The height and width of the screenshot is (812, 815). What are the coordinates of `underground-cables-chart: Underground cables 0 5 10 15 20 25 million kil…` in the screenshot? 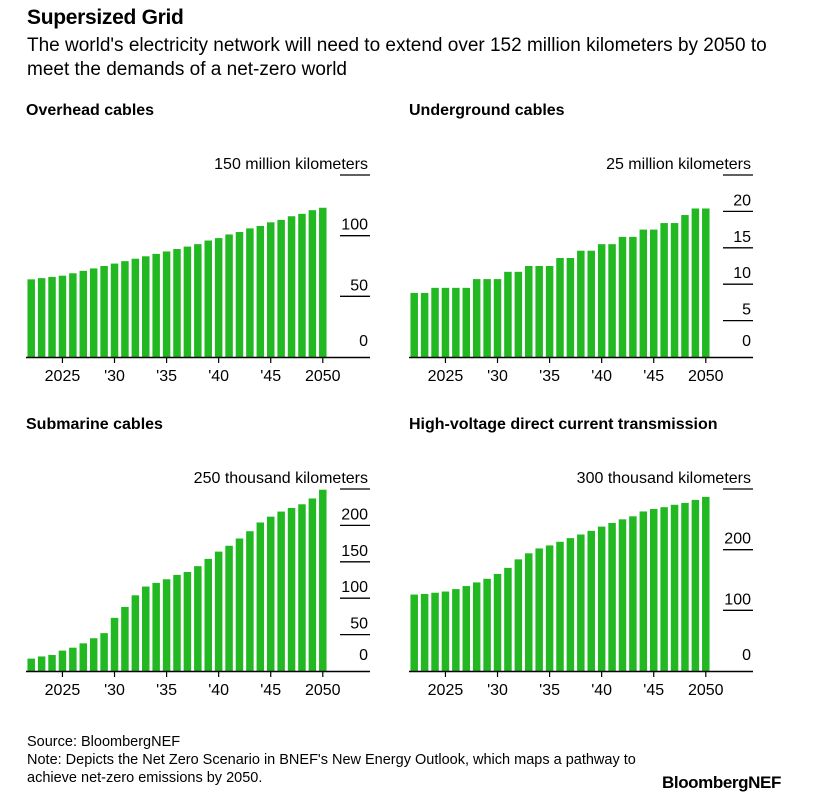 It's located at (581, 243).